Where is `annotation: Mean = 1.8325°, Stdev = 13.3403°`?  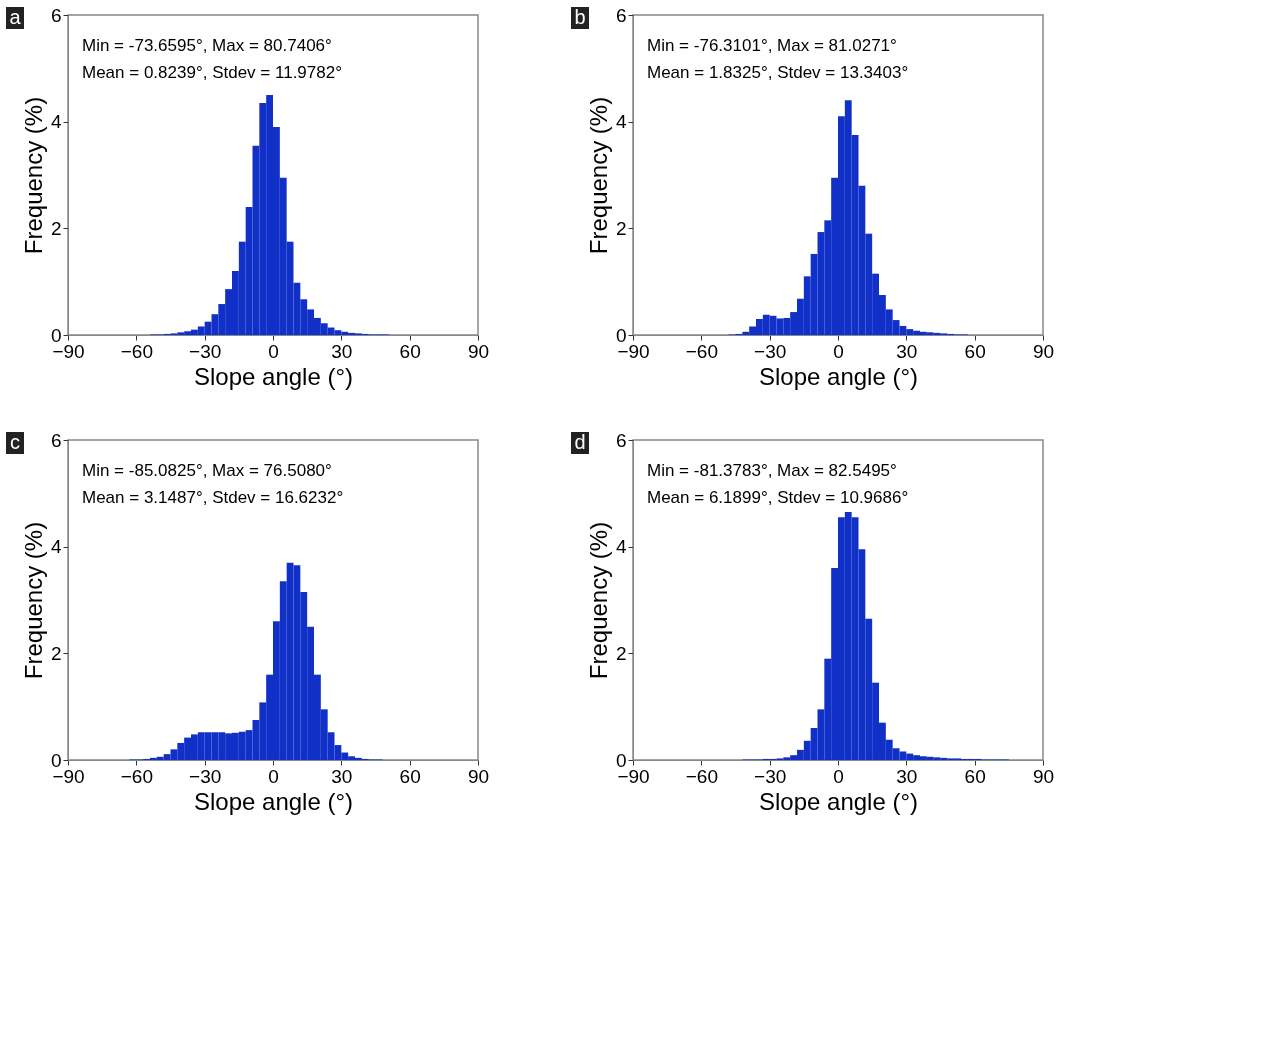 annotation: Mean = 1.8325°, Stdev = 13.3403° is located at coordinates (778, 72).